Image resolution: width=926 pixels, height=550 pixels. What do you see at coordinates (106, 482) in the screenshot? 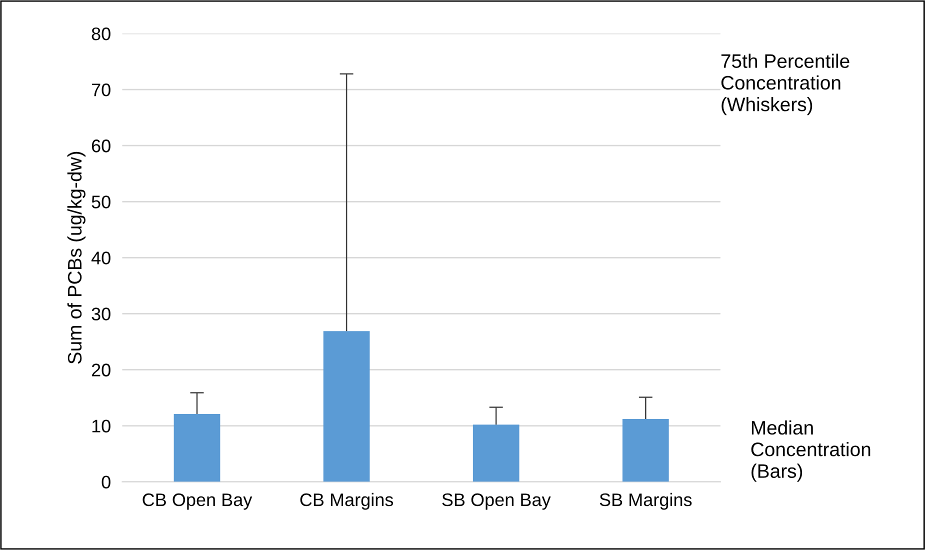
I see `y-tick-label: 0` at bounding box center [106, 482].